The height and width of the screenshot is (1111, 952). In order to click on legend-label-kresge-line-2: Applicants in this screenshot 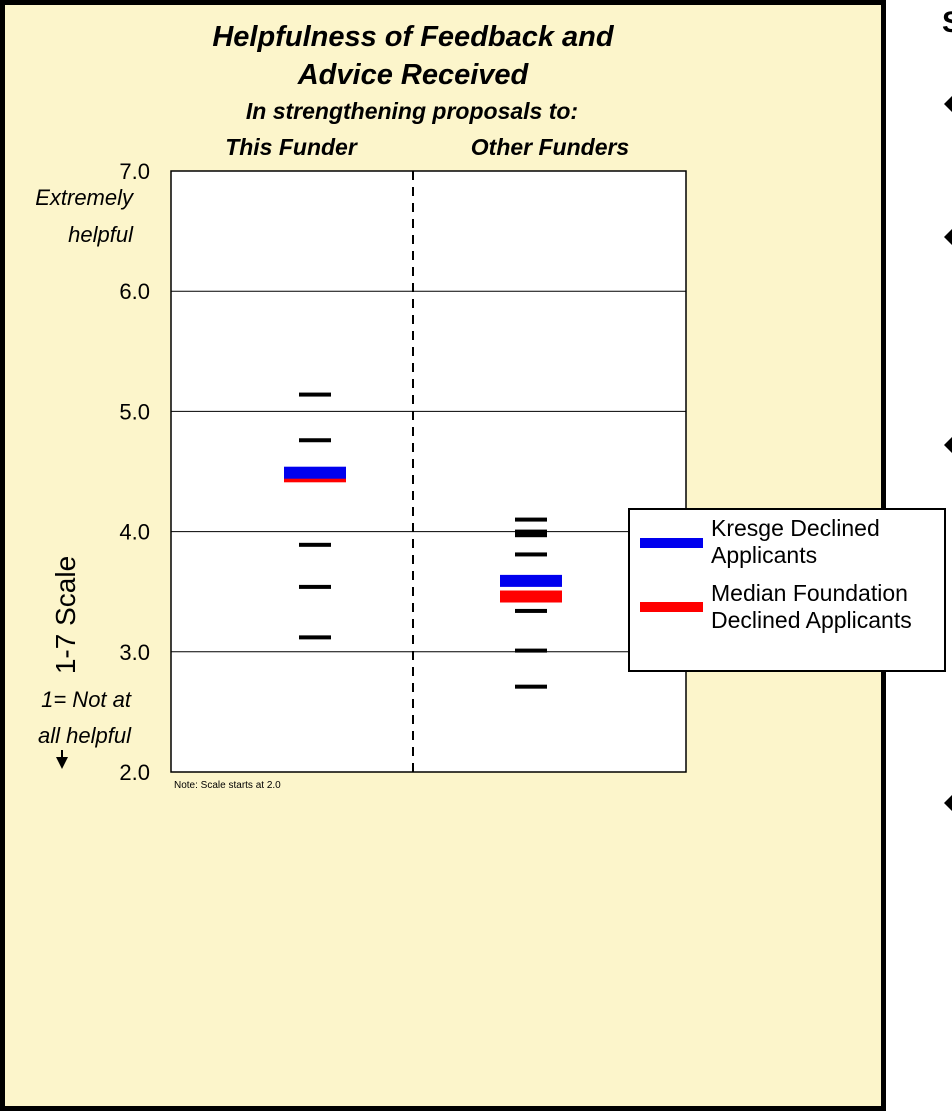, I will do `click(764, 555)`.